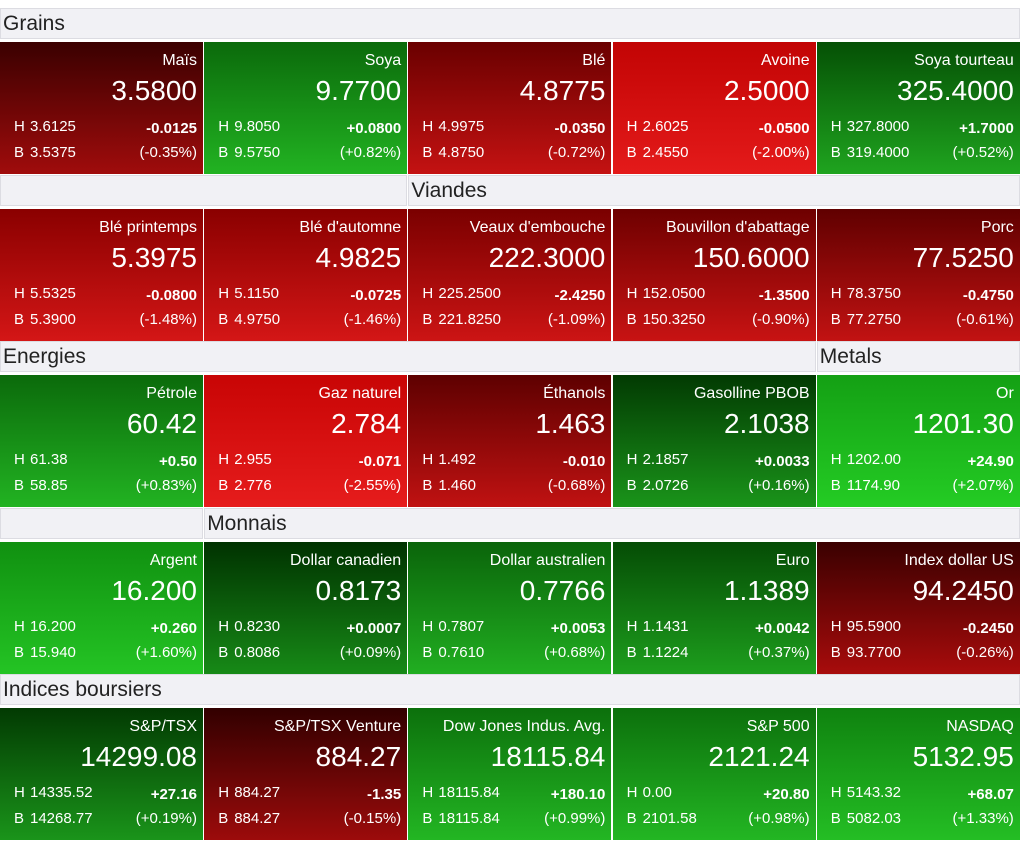  What do you see at coordinates (358, 757) in the screenshot?
I see `quote-last: 884.27` at bounding box center [358, 757].